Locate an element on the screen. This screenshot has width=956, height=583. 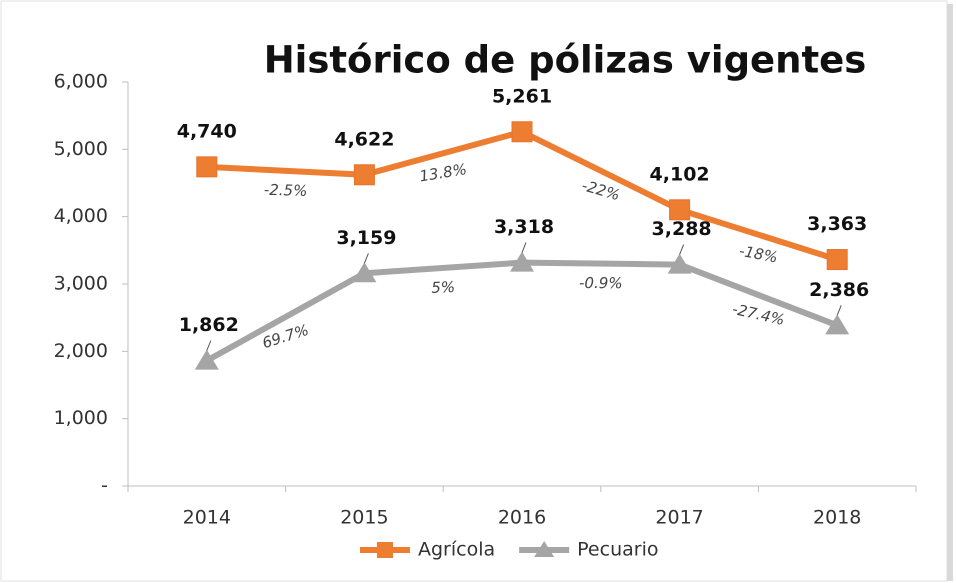
data-label: 3,159 is located at coordinates (366, 238).